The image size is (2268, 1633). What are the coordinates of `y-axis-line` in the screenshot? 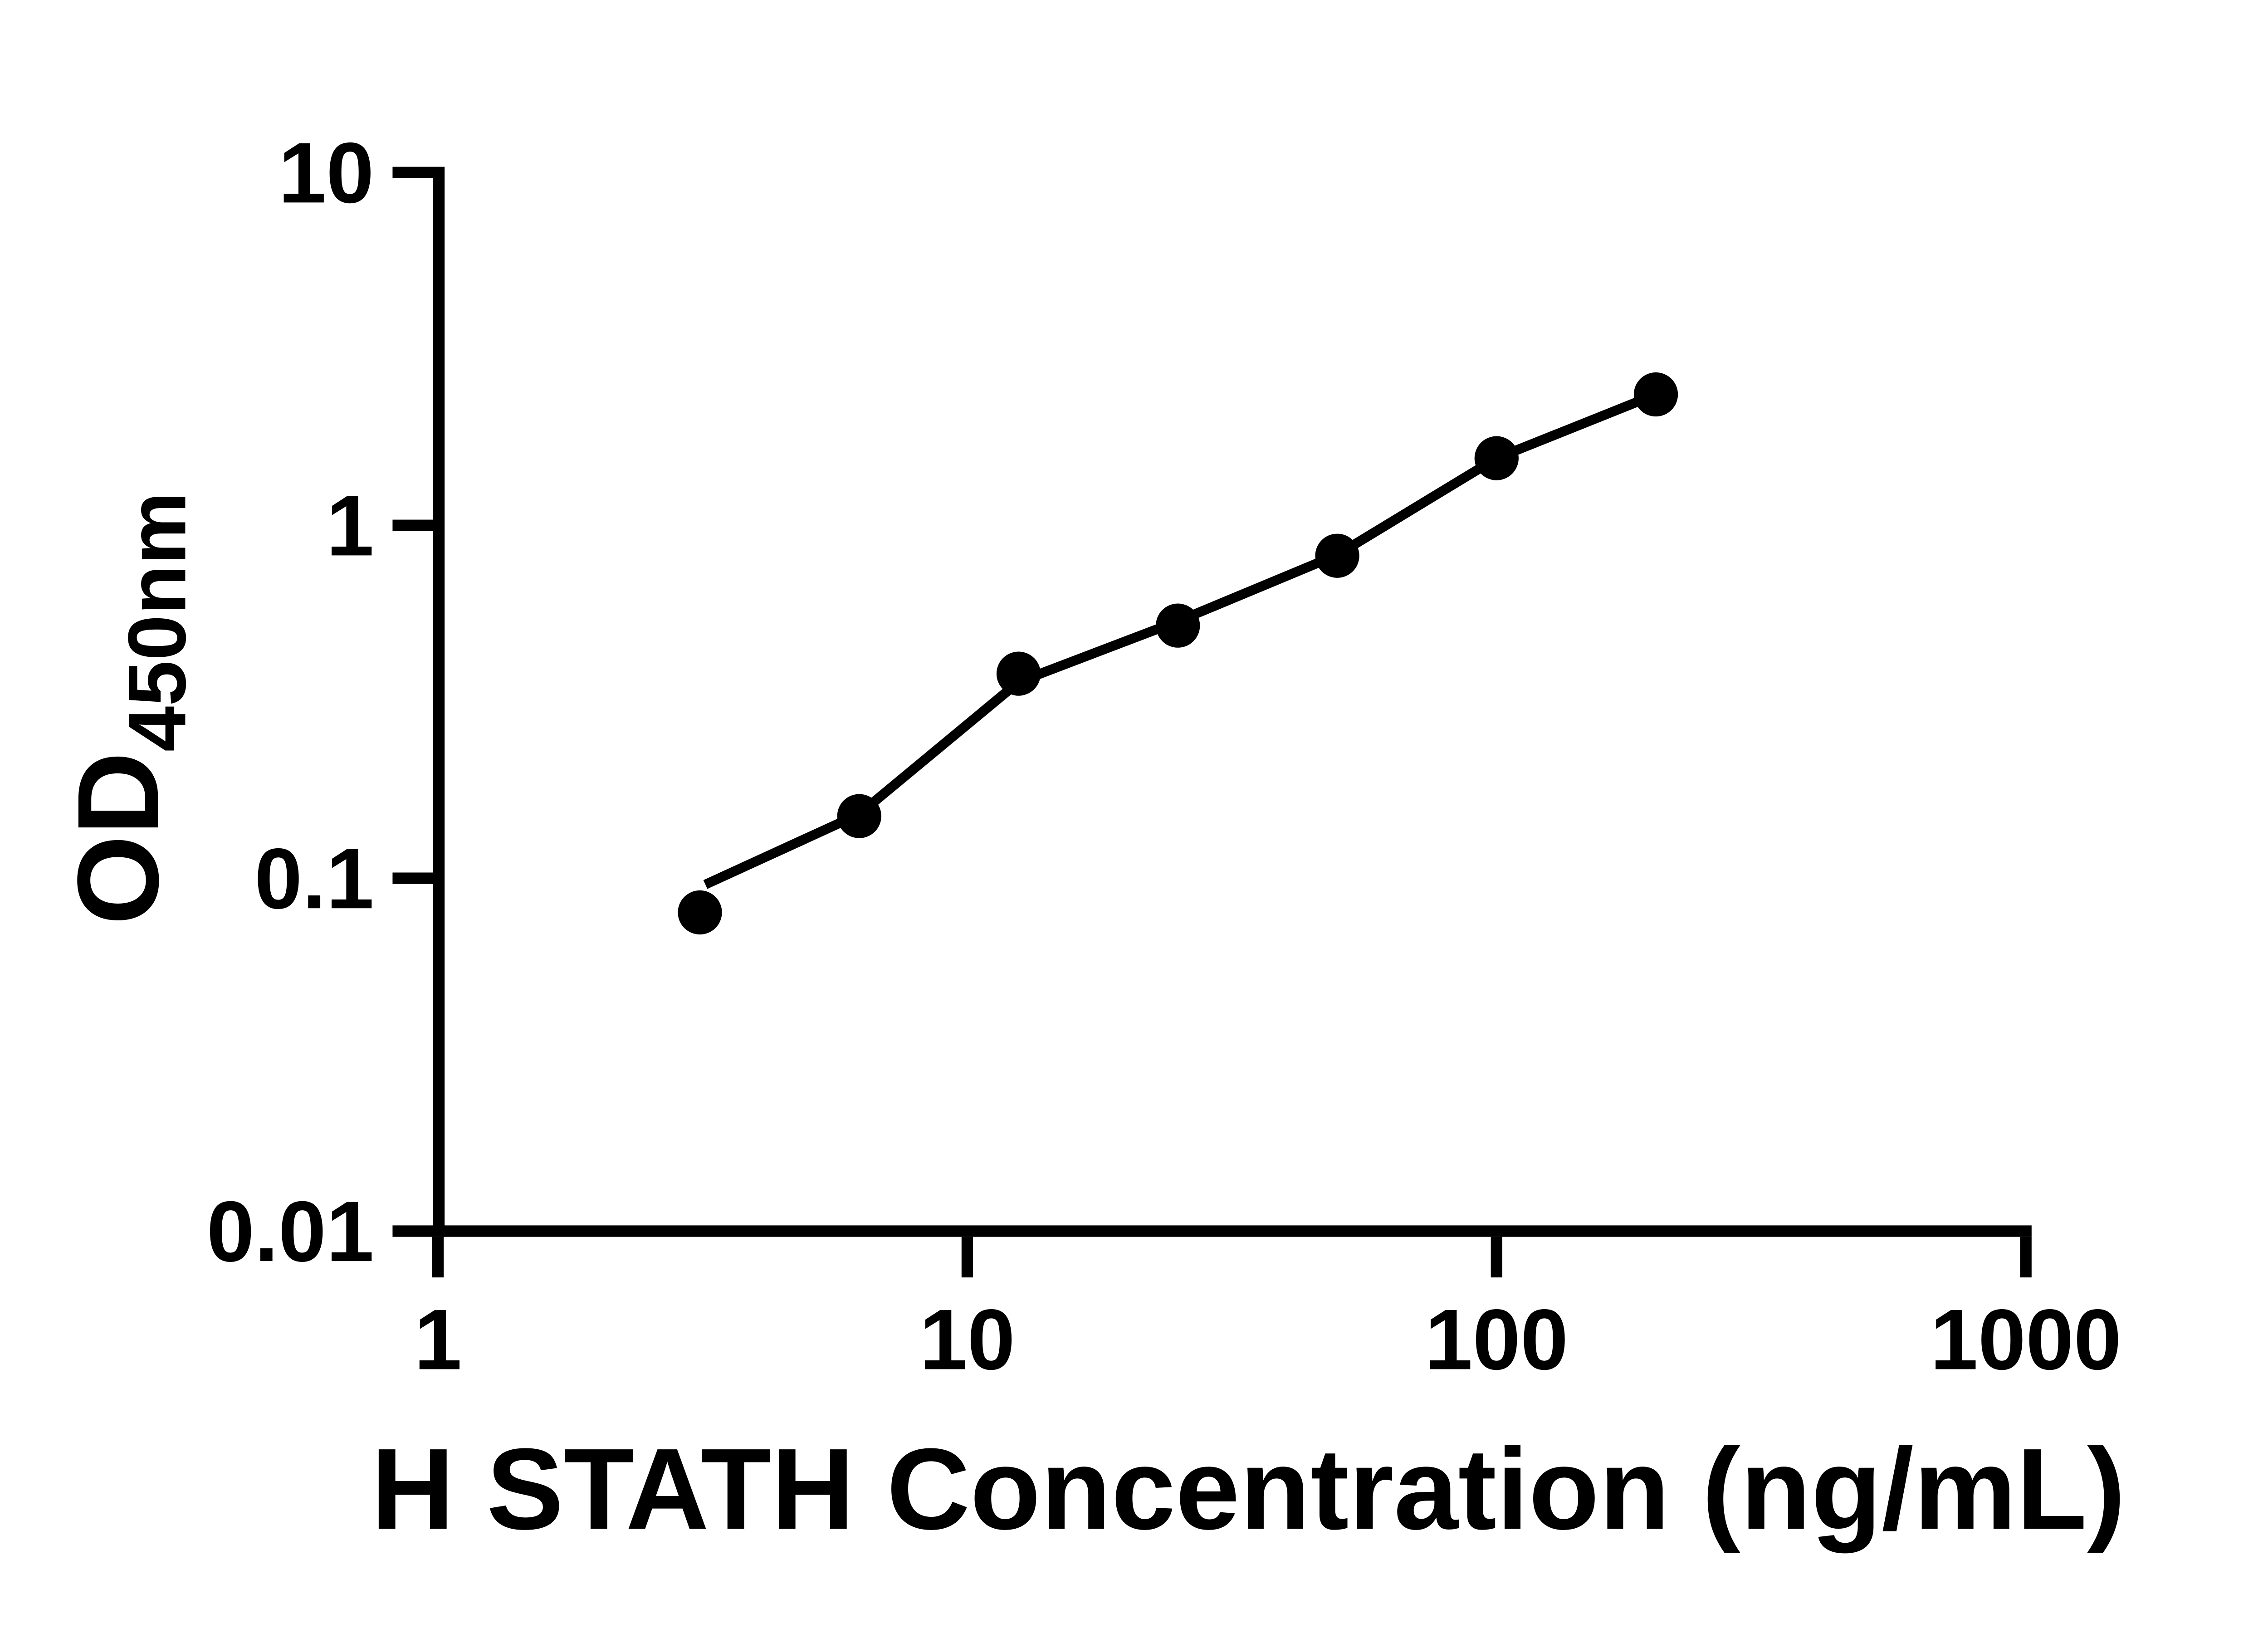 It's located at (439, 701).